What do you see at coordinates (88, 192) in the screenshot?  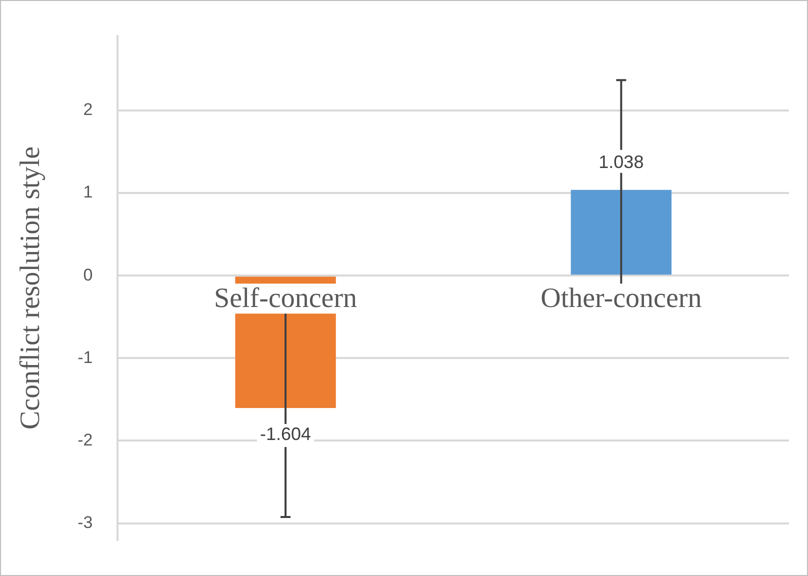 I see `y-tick-label: 1` at bounding box center [88, 192].